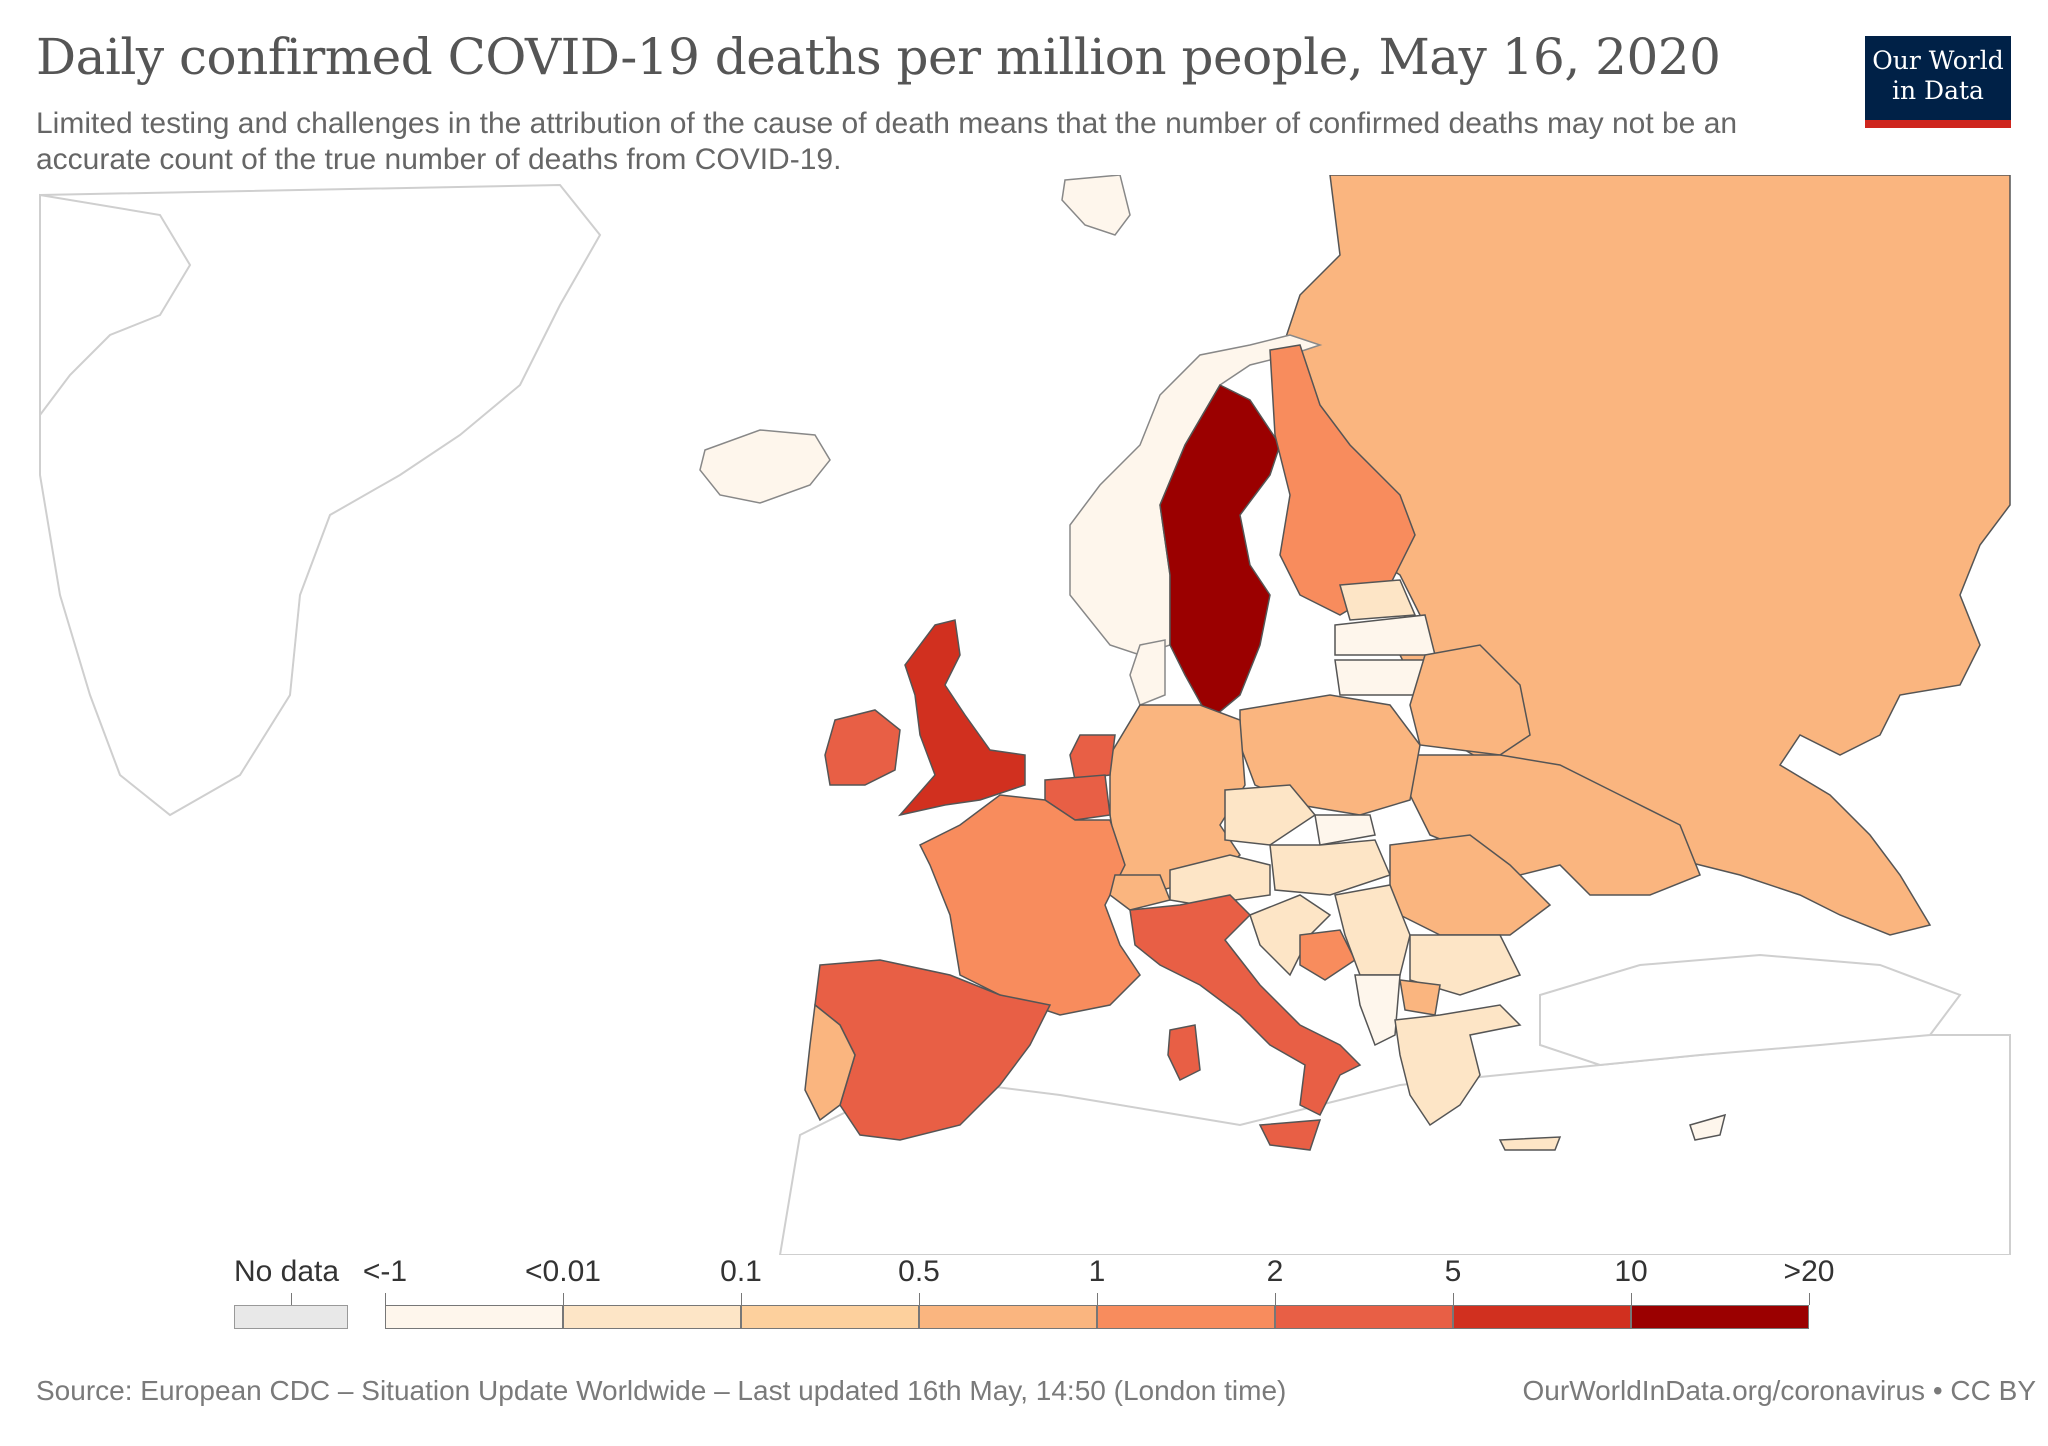  Describe the element at coordinates (1220, 880) in the screenshot. I see `austria` at that location.